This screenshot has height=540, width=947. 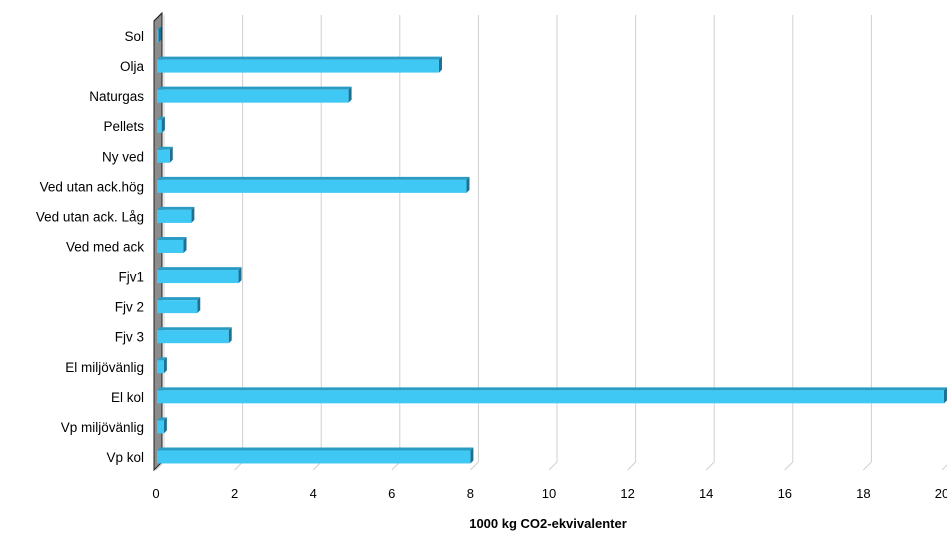 What do you see at coordinates (158, 17) in the screenshot?
I see `y-axis-wall-edge` at bounding box center [158, 17].